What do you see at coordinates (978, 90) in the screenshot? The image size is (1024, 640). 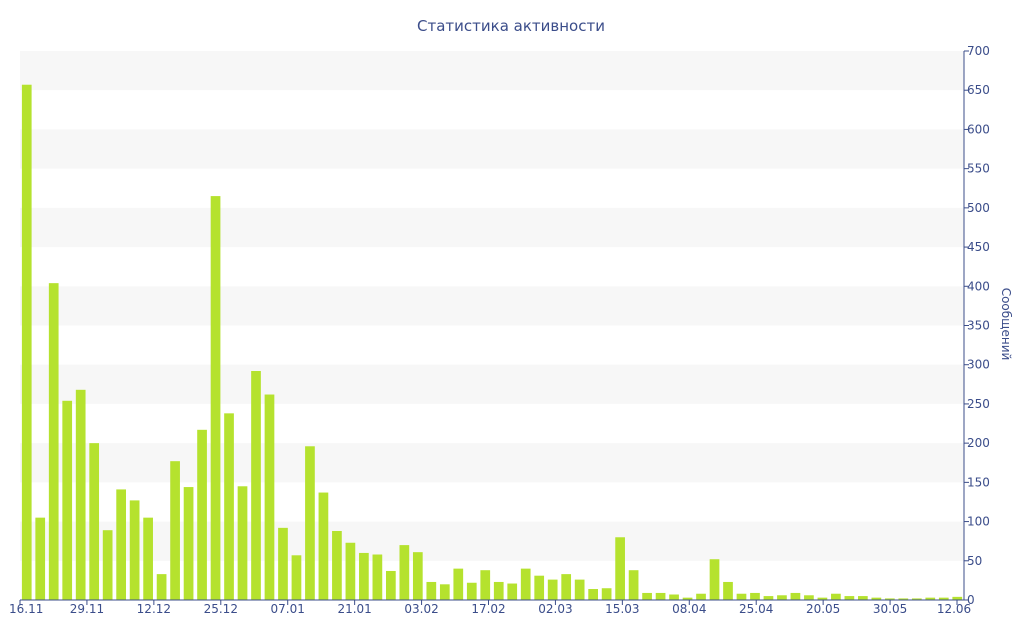 I see `y-tick-label: 650` at bounding box center [978, 90].